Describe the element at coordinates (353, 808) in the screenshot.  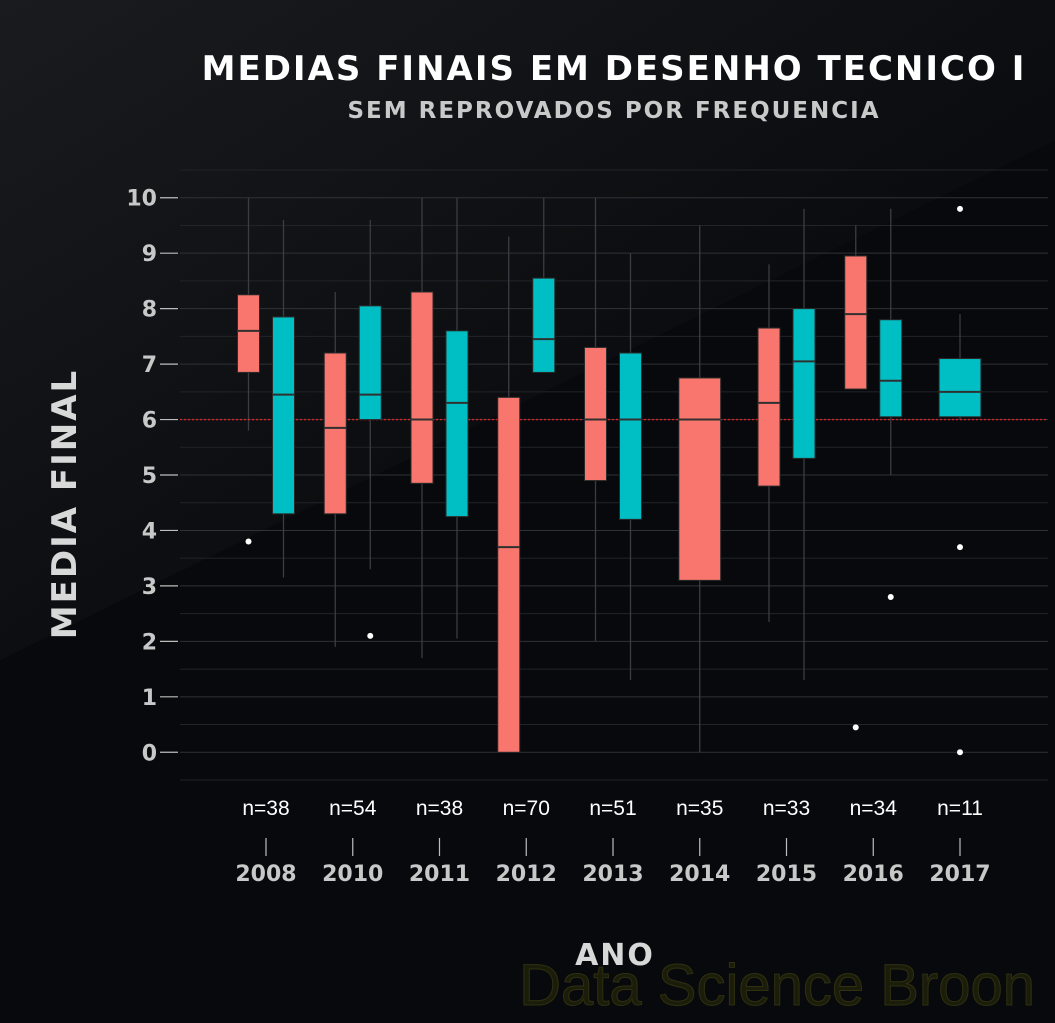
I see `count-label: n=54` at that location.